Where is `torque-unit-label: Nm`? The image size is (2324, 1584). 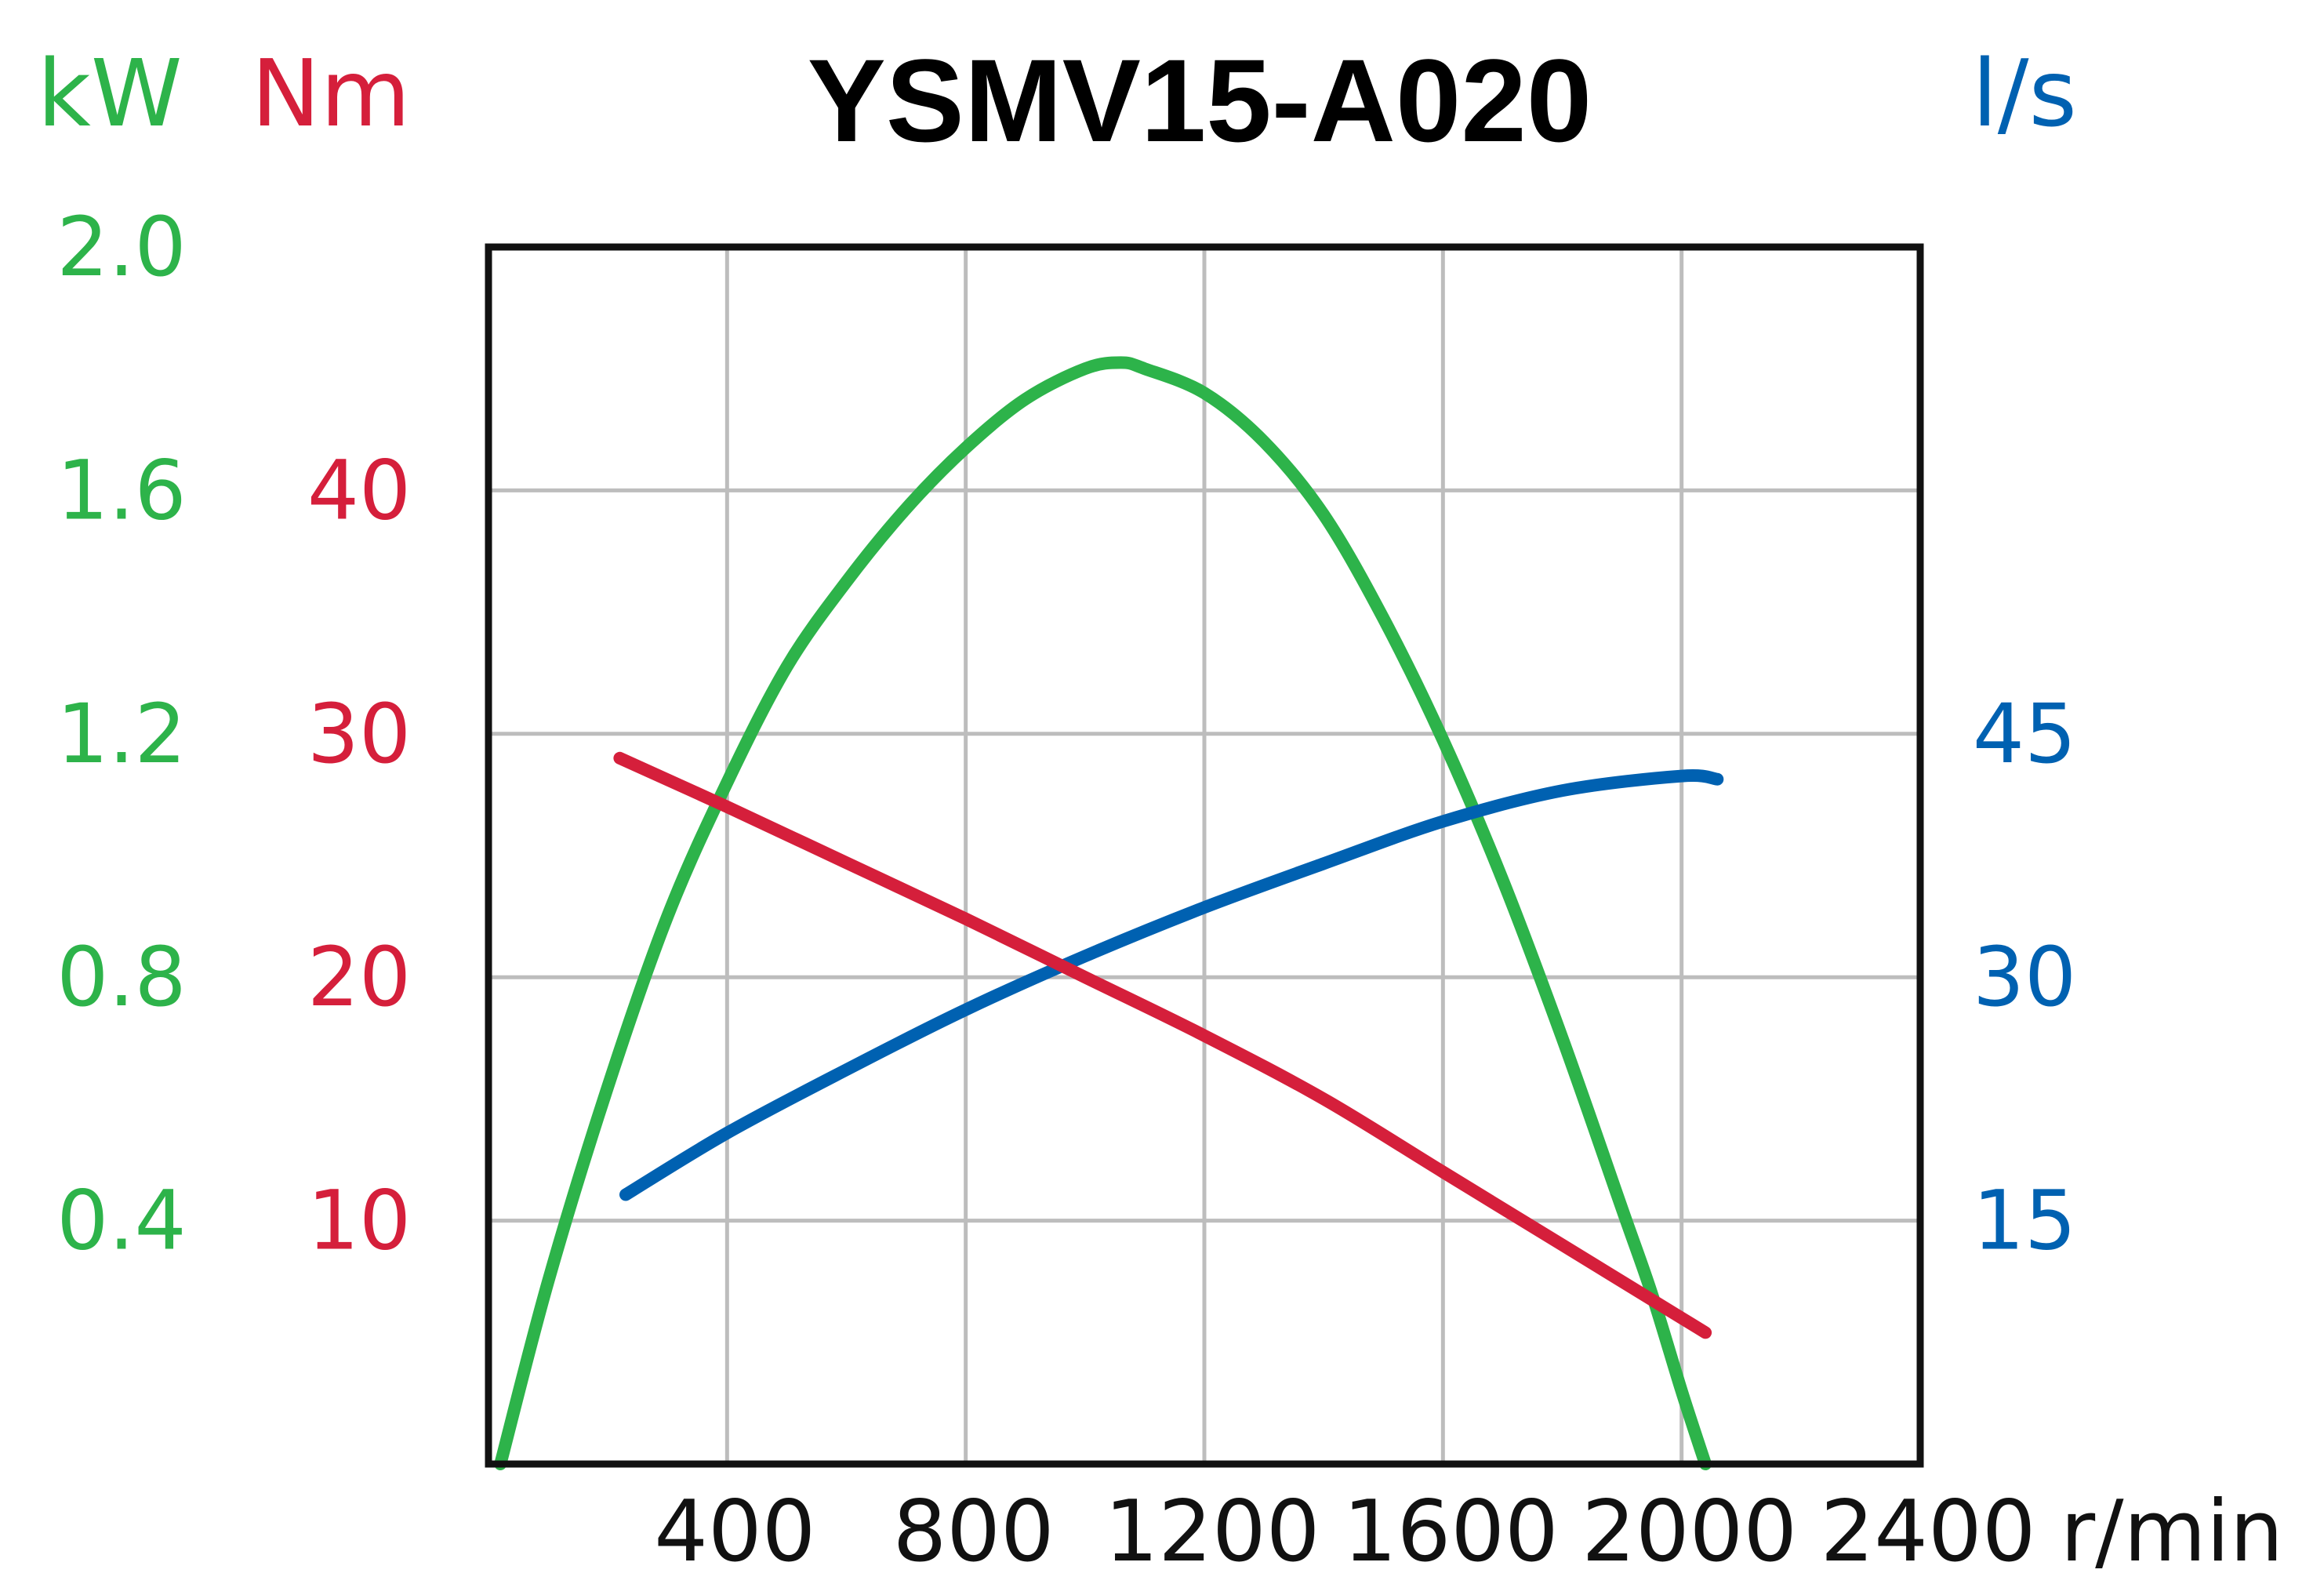
torque-unit-label: Nm is located at coordinates (330, 93).